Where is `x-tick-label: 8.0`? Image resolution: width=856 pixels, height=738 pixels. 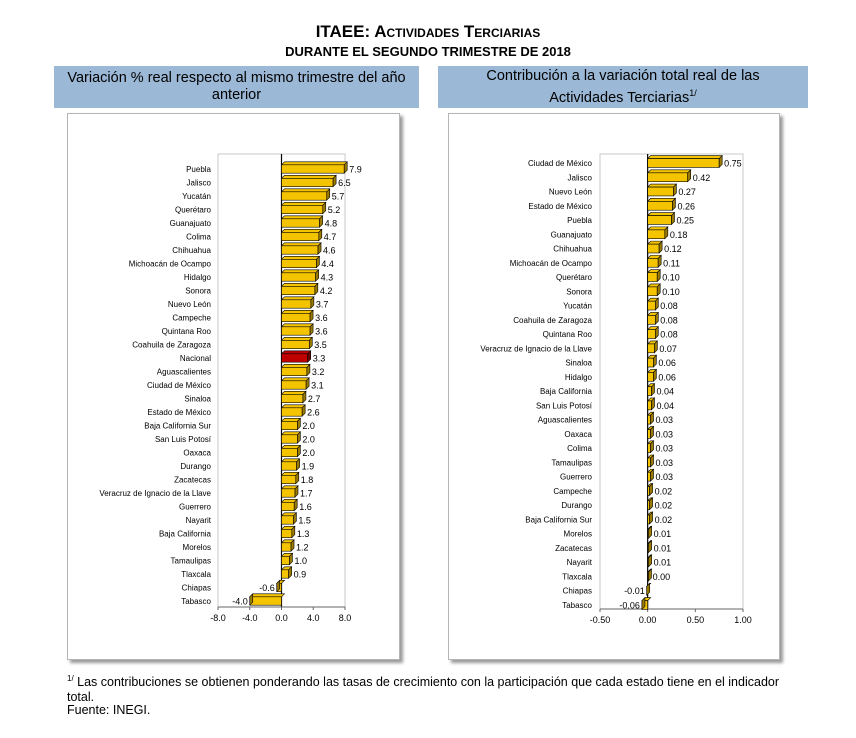 x-tick-label: 8.0 is located at coordinates (345, 618).